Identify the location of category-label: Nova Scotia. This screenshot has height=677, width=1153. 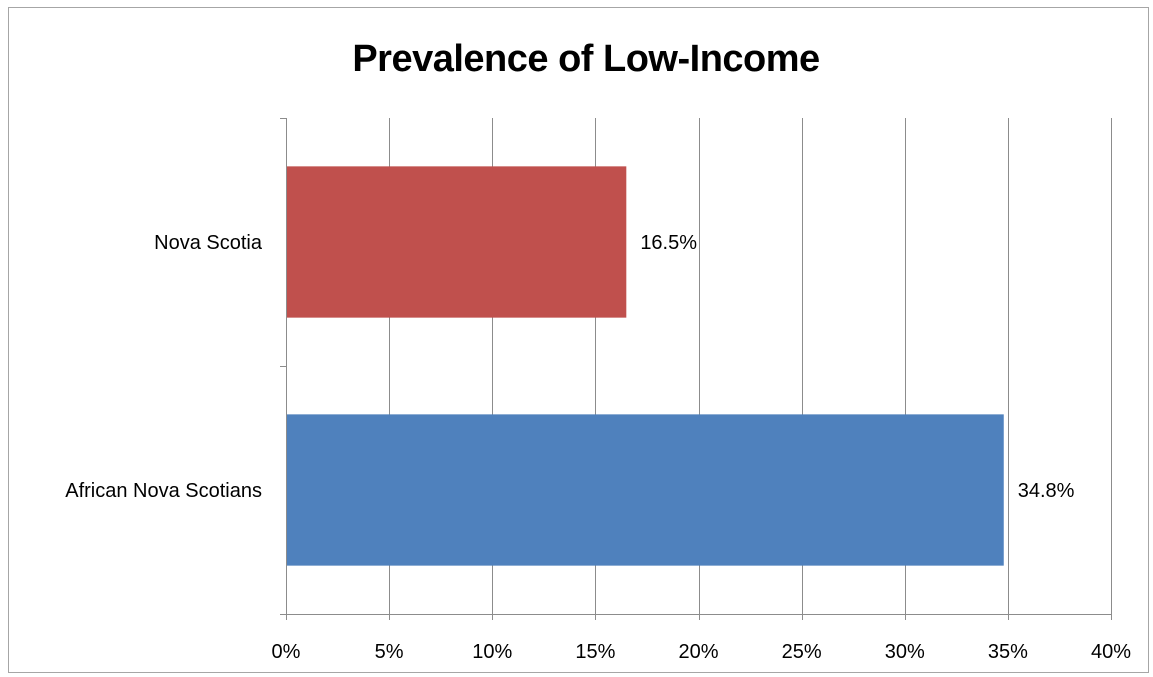
(208, 243).